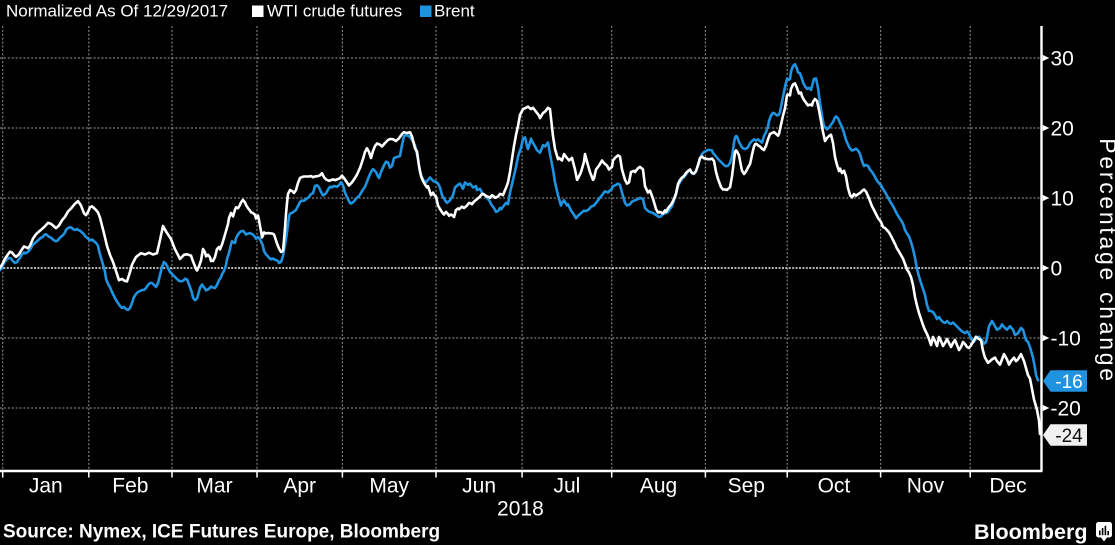 This screenshot has height=545, width=1115. I want to click on svg-text: 10, so click(1062, 199).